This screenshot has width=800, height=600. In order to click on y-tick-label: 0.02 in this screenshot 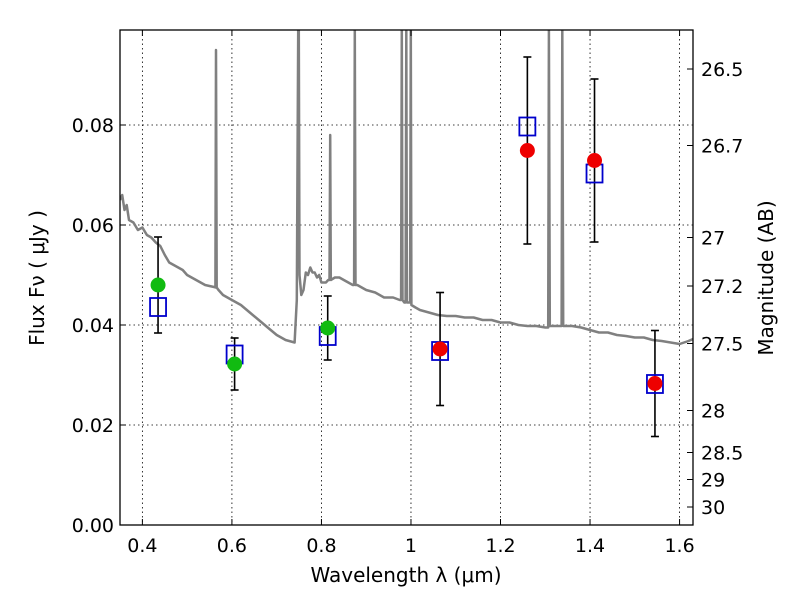, I will do `click(93, 426)`.